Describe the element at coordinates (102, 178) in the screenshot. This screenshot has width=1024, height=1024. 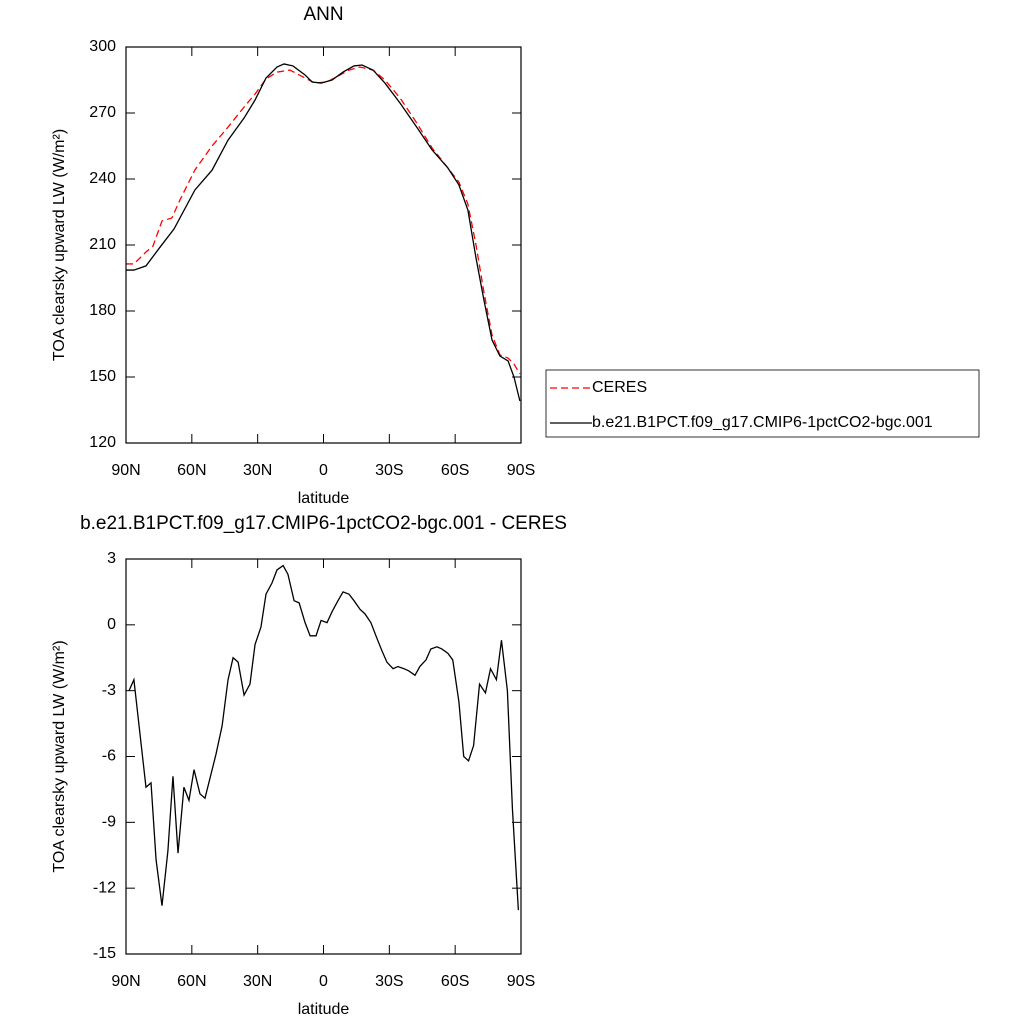
I see `y-tick-label: 240` at that location.